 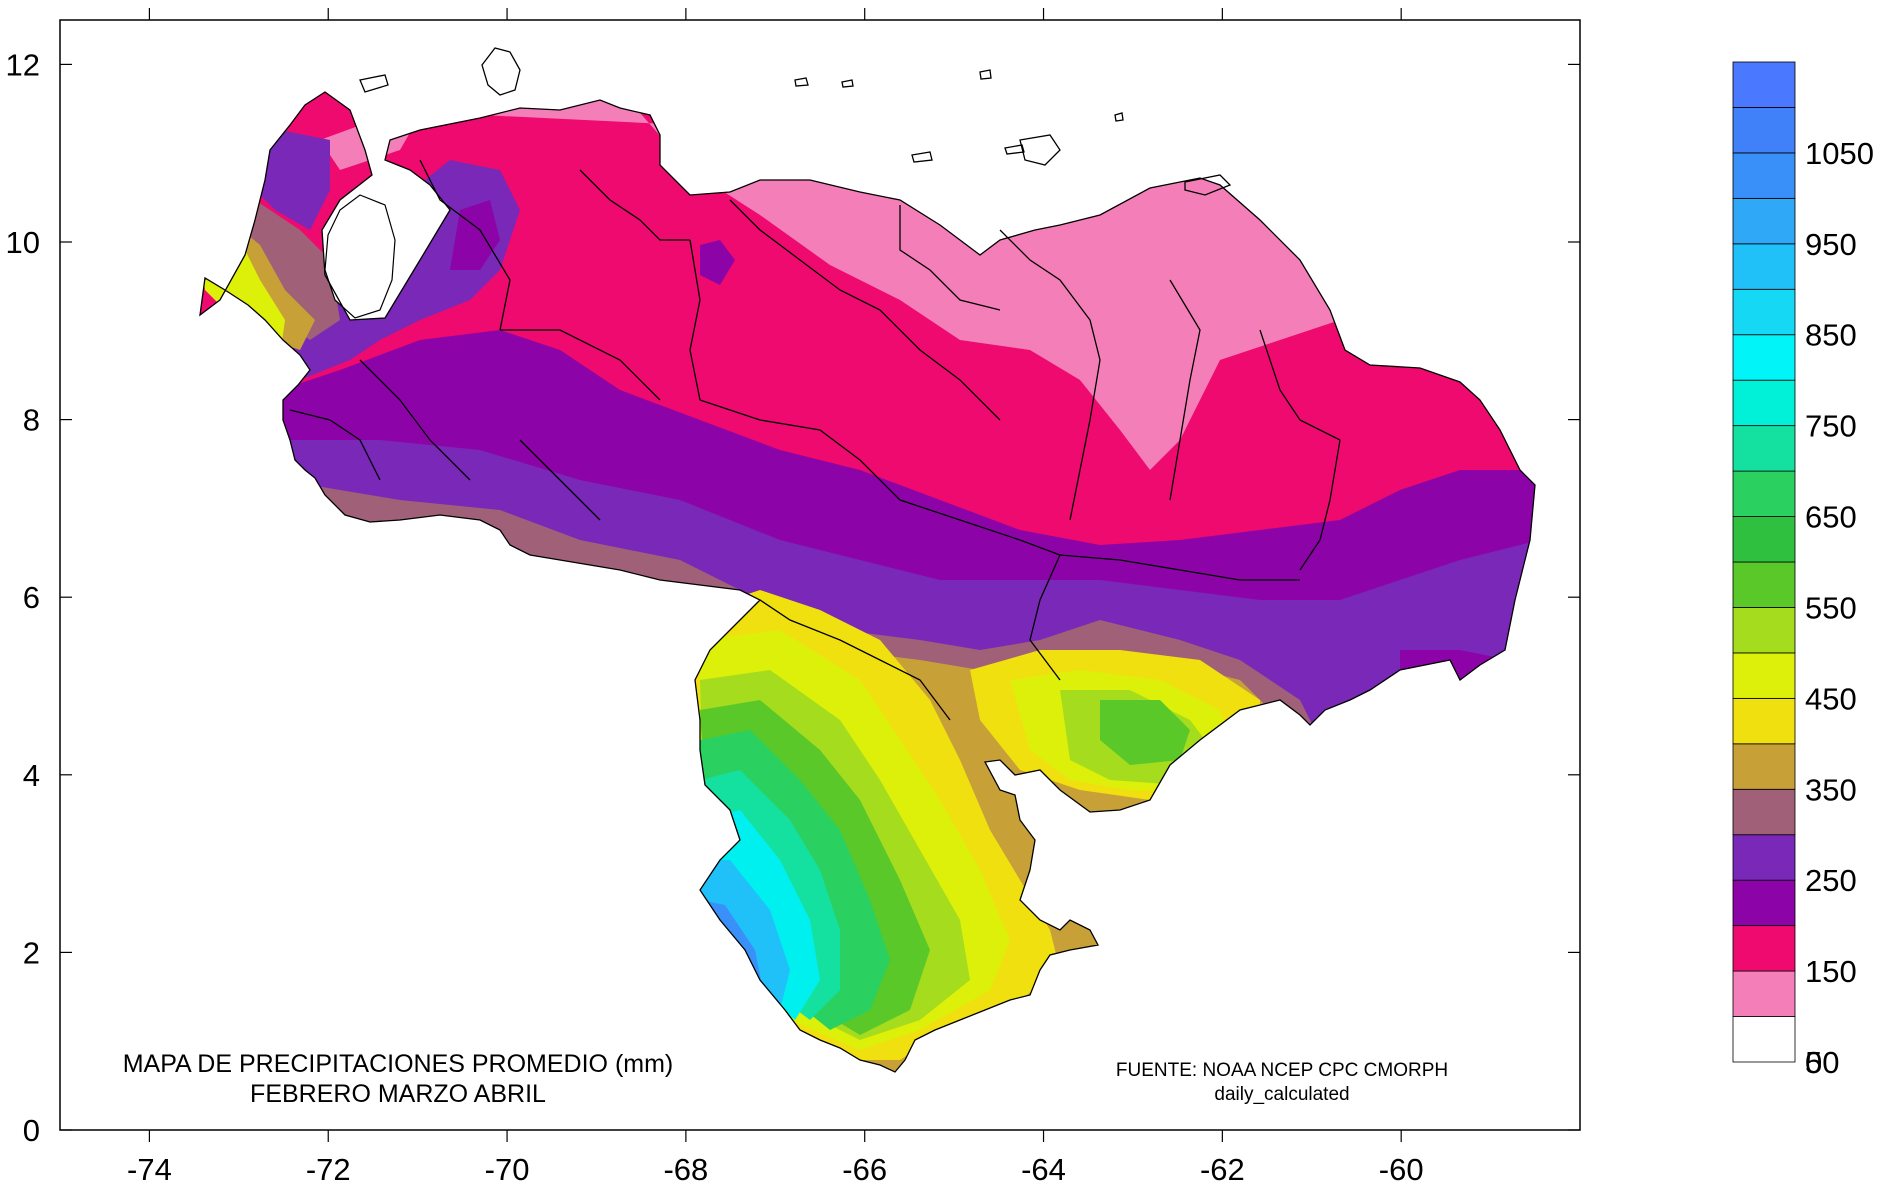 I want to click on legend-label: 0, so click(x=1813, y=1062).